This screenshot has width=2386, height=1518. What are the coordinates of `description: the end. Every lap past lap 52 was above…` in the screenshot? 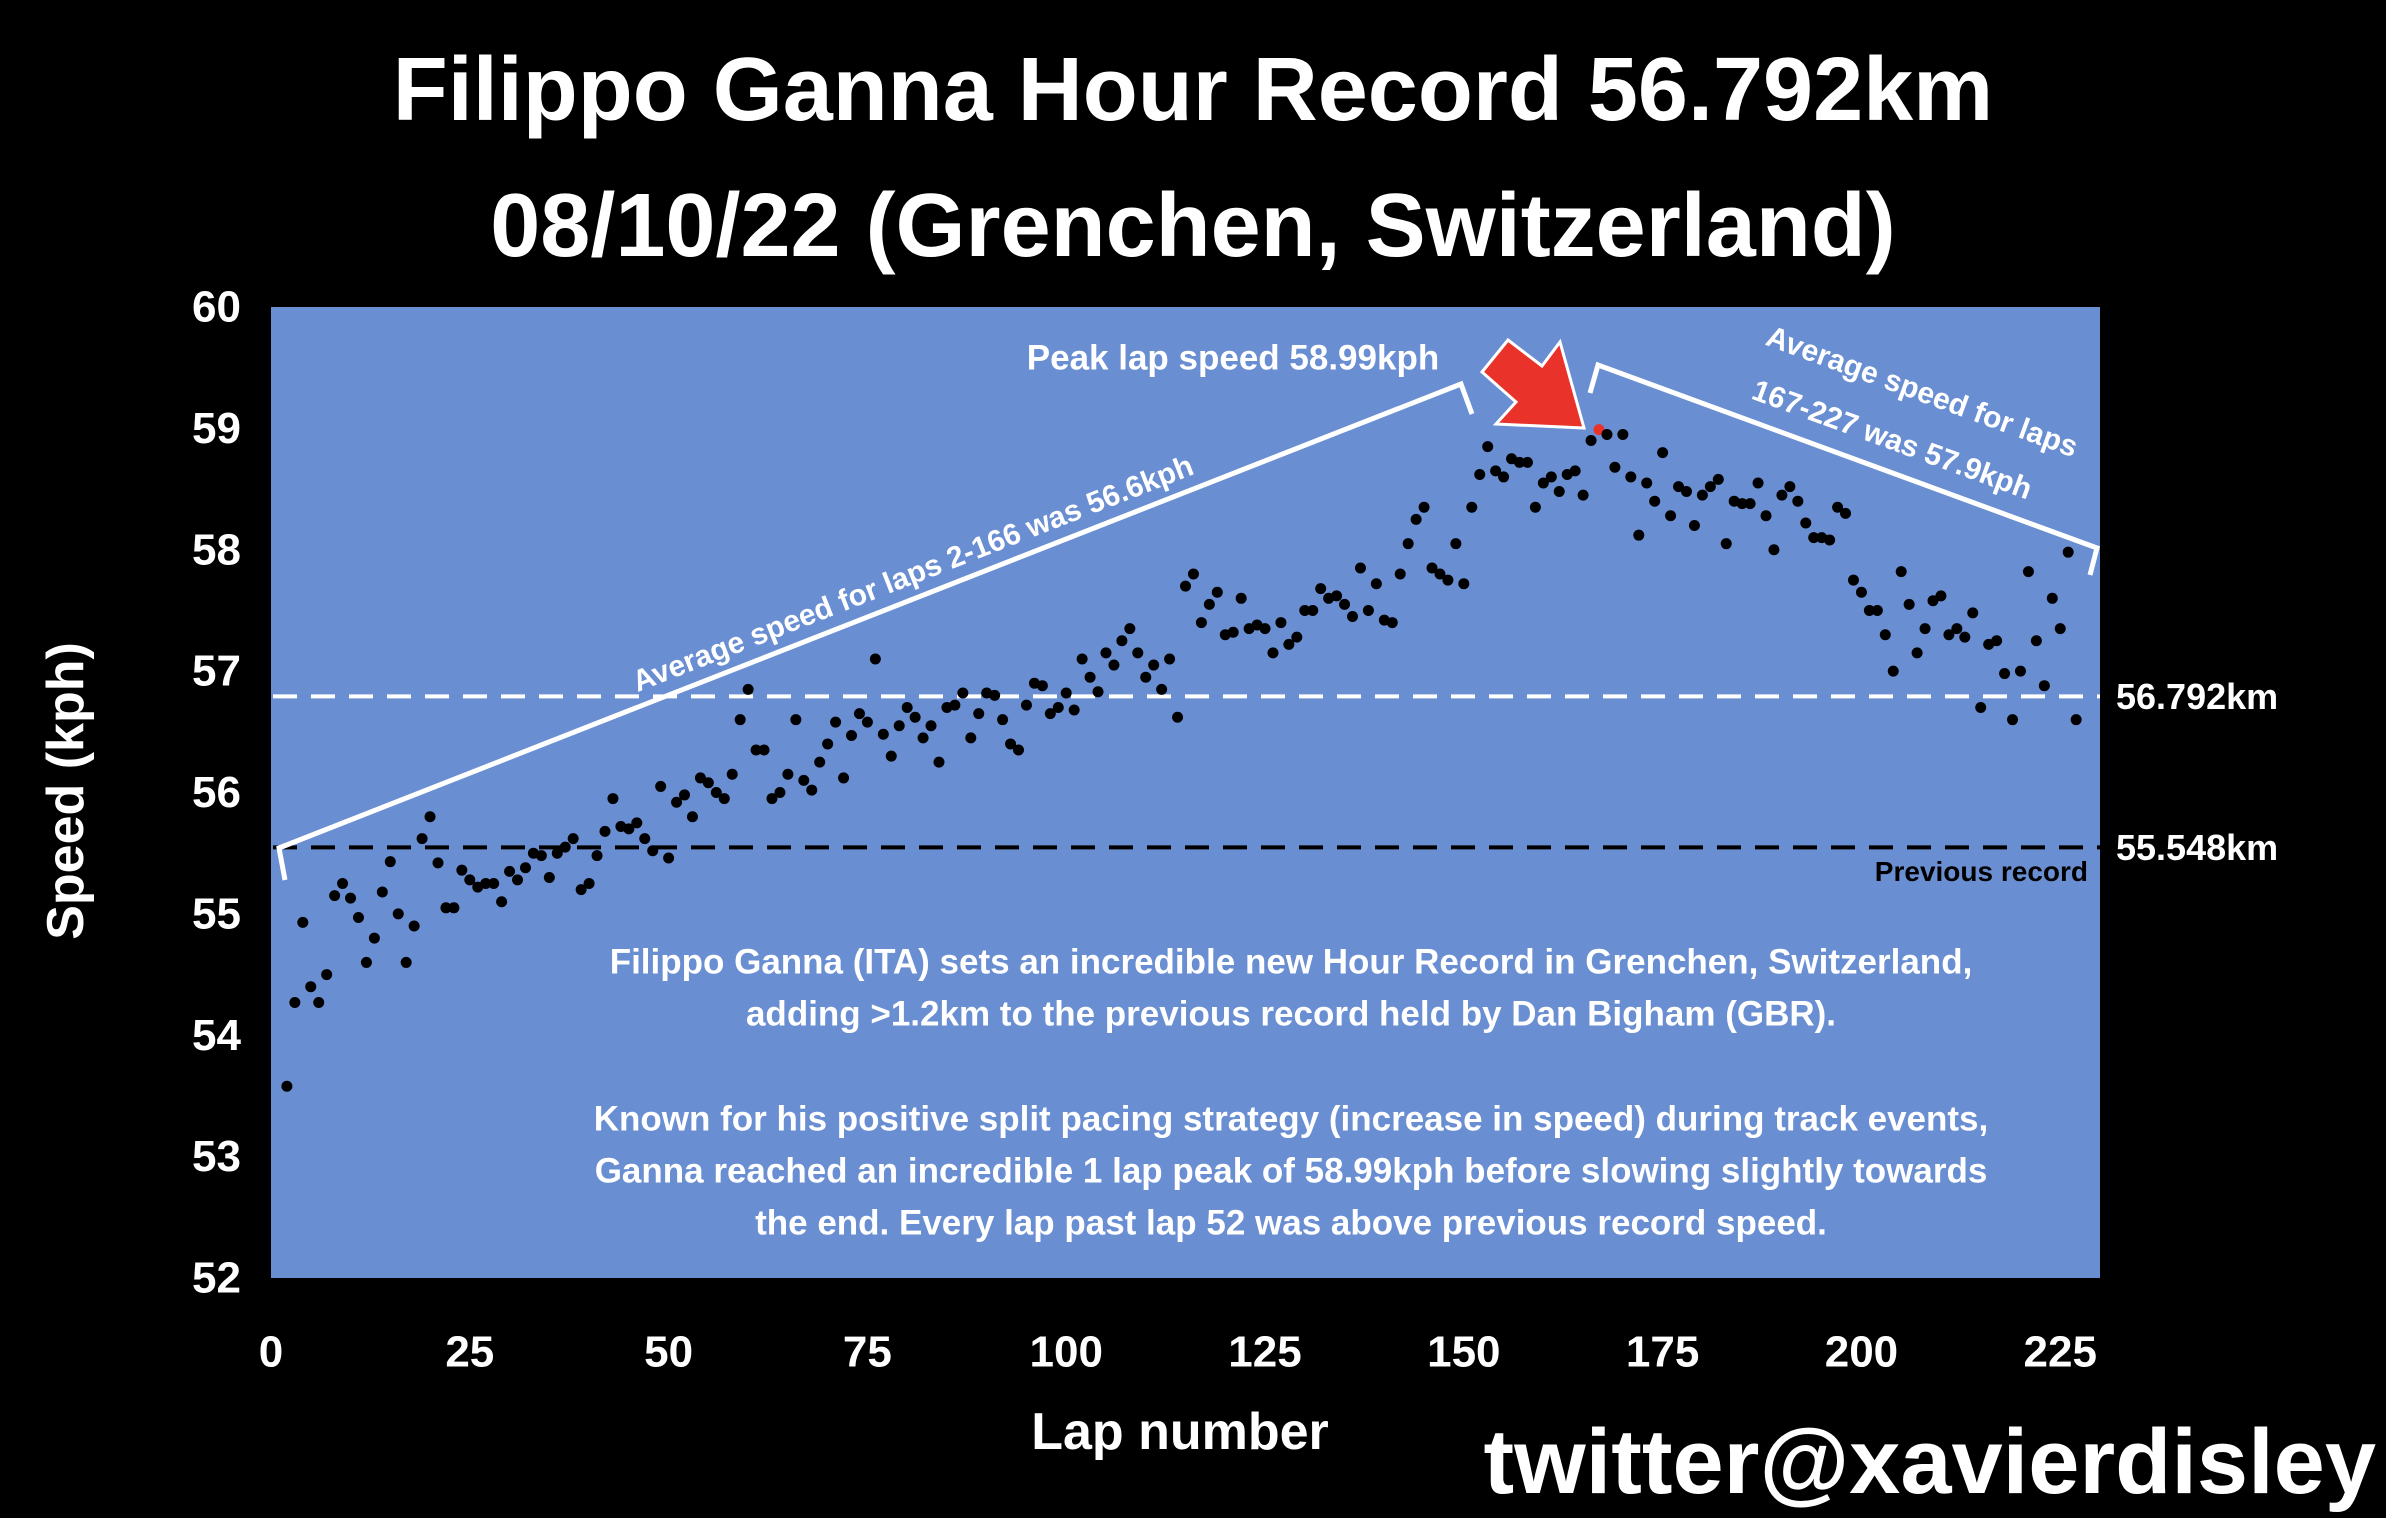 It's located at (1291, 1223).